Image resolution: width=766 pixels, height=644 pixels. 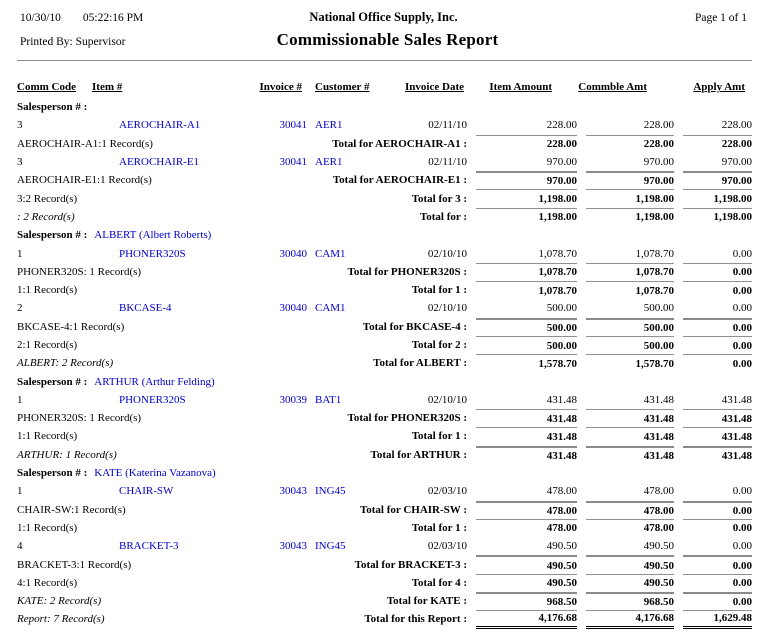 I want to click on col-apply-amt: Apply Amt, so click(x=719, y=87).